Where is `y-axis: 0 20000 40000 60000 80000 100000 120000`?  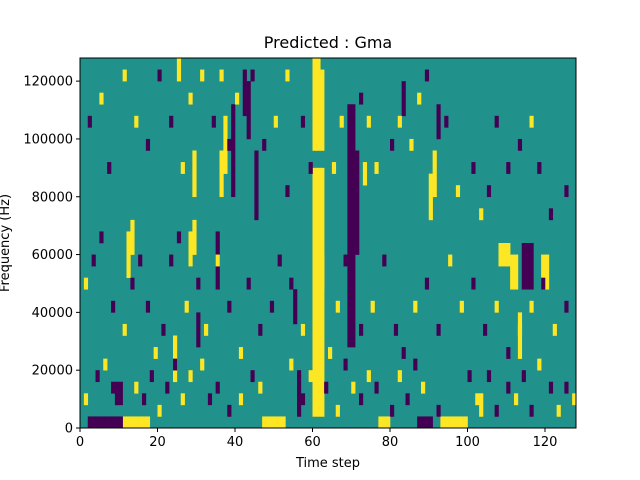
y-axis: 0 20000 40000 60000 80000 100000 120000 is located at coordinates (51, 256).